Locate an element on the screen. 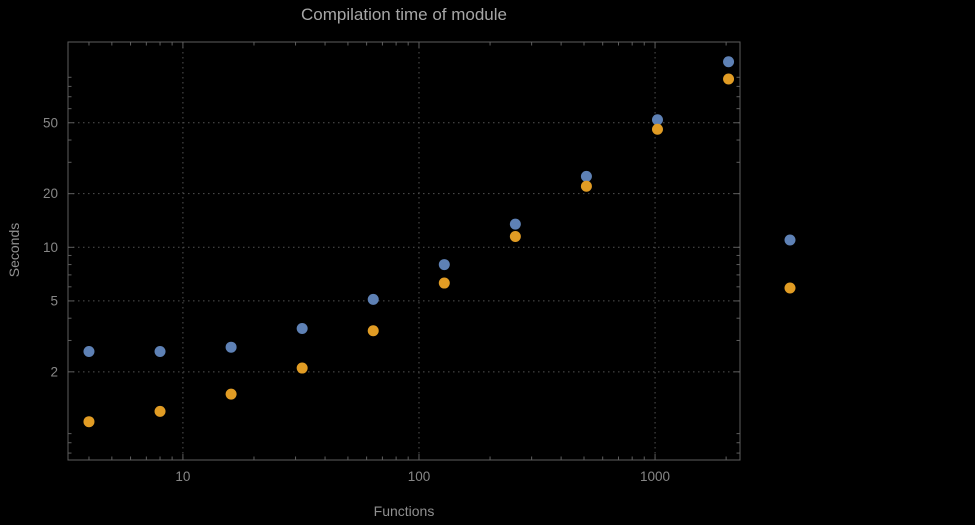  y-tick-label: 10 is located at coordinates (50, 247).